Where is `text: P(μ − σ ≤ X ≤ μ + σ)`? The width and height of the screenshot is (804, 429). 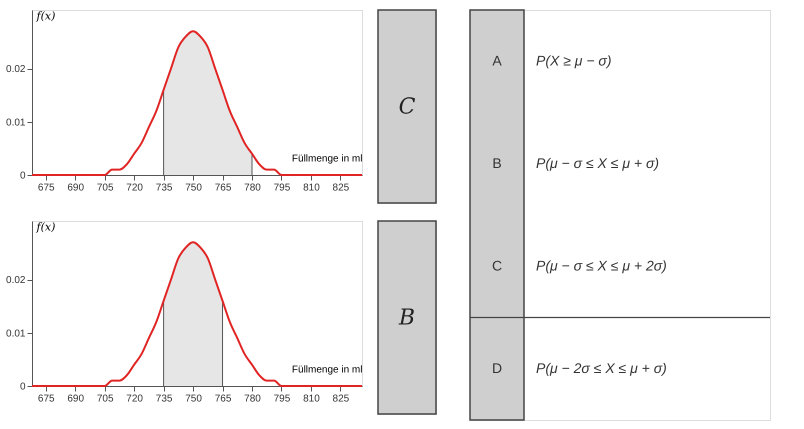 text: P(μ − σ ≤ X ≤ μ + σ) is located at coordinates (598, 162).